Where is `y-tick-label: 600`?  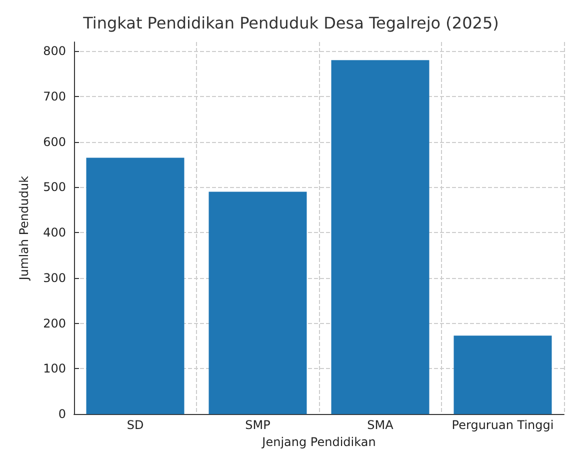
y-tick-label: 600 is located at coordinates (54, 141).